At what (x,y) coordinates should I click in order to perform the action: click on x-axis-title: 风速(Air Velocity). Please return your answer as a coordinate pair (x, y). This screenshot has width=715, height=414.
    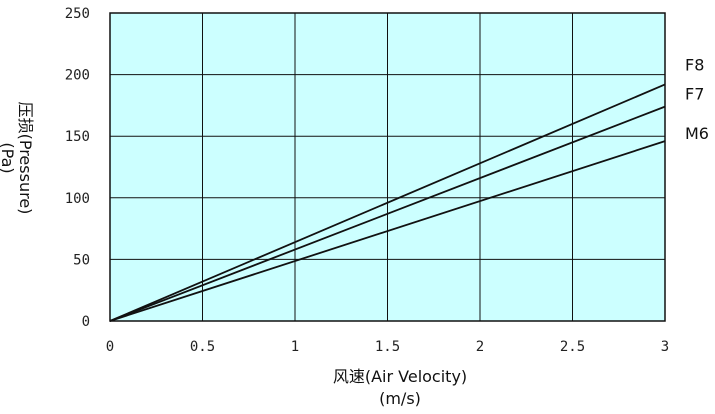
    Looking at the image, I should click on (400, 376).